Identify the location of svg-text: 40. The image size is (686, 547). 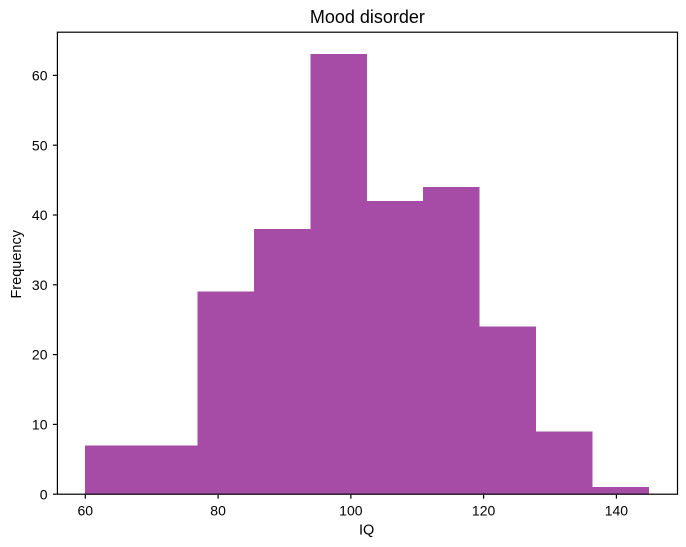
(40, 215).